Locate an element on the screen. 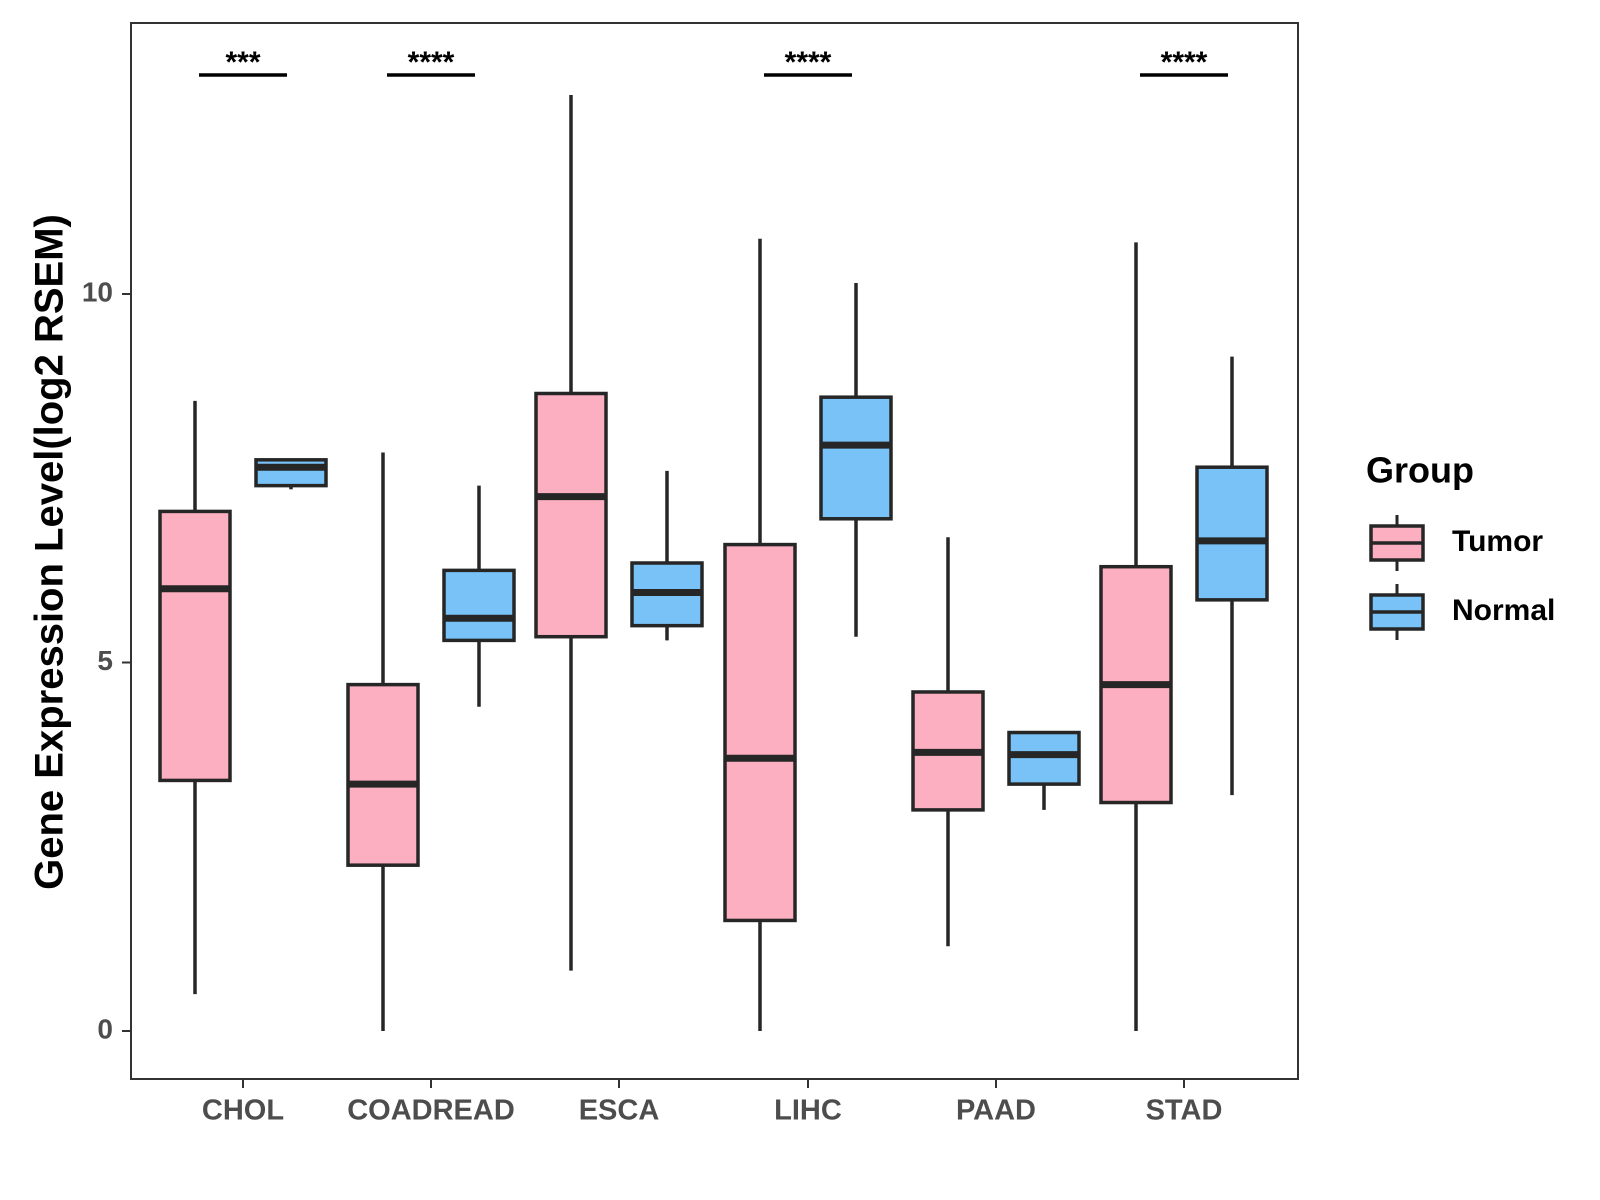 The height and width of the screenshot is (1200, 1600). legend-label-tumor: Tumor is located at coordinates (1497, 541).